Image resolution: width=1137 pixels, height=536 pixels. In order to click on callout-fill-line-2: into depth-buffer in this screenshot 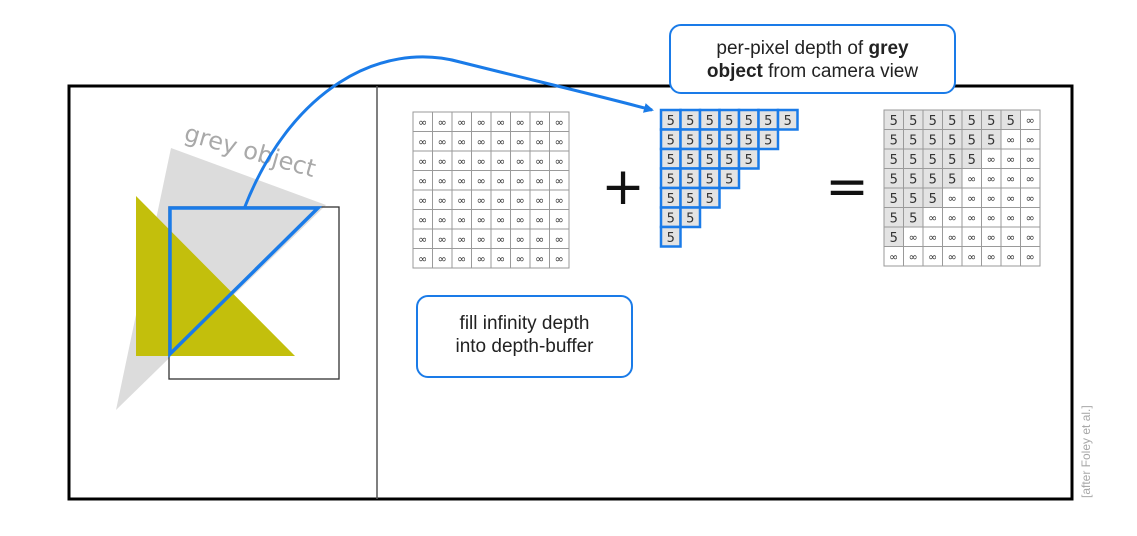, I will do `click(524, 346)`.